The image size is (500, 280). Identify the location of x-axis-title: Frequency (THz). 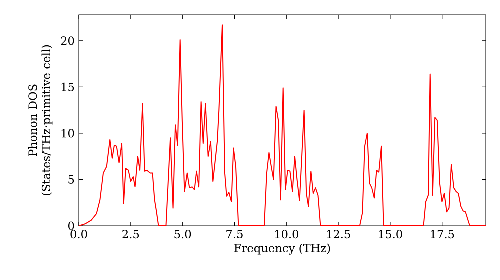
(282, 249).